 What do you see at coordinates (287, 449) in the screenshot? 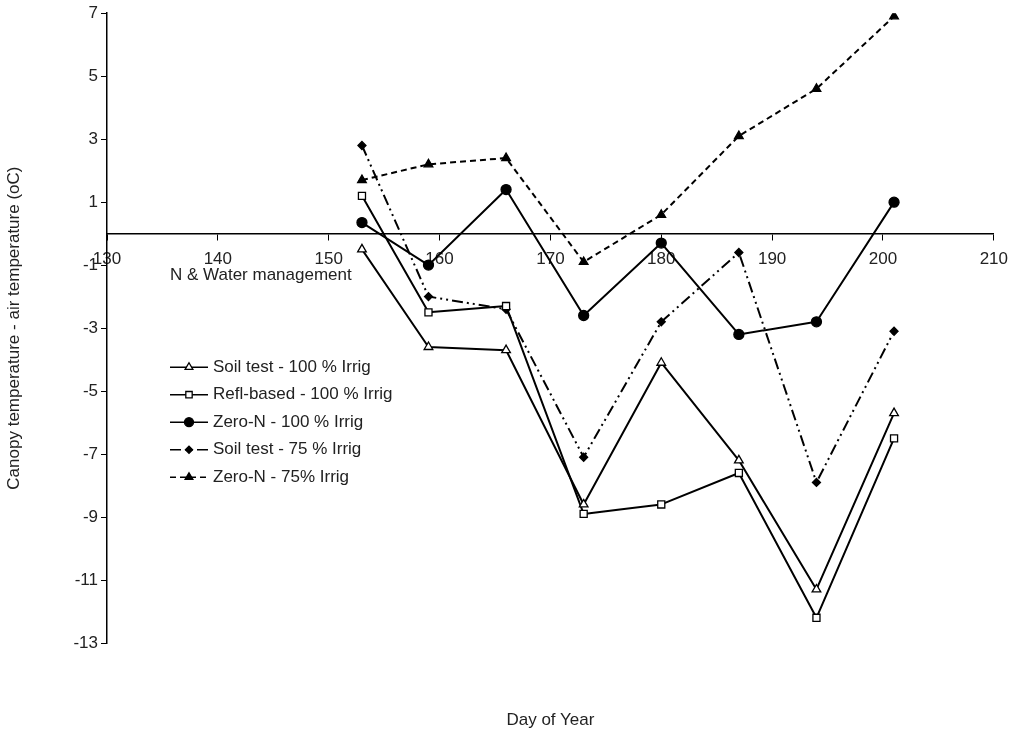
I see `legend-label: Soil test - 75 % Irrig` at bounding box center [287, 449].